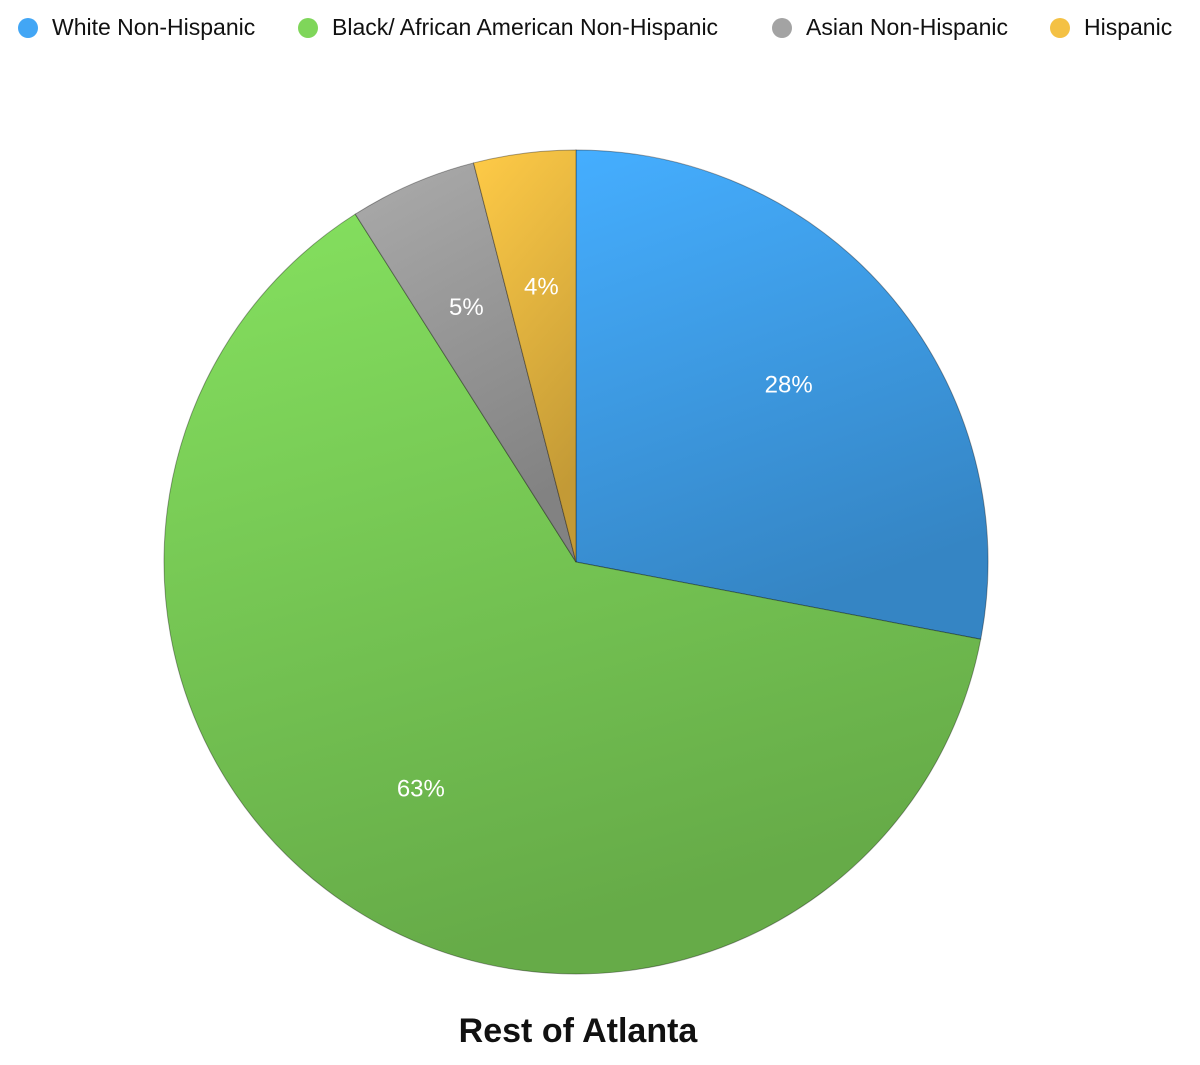 This screenshot has height=1065, width=1200. I want to click on legend-label: Black/ African American Non-Hispanic, so click(525, 27).